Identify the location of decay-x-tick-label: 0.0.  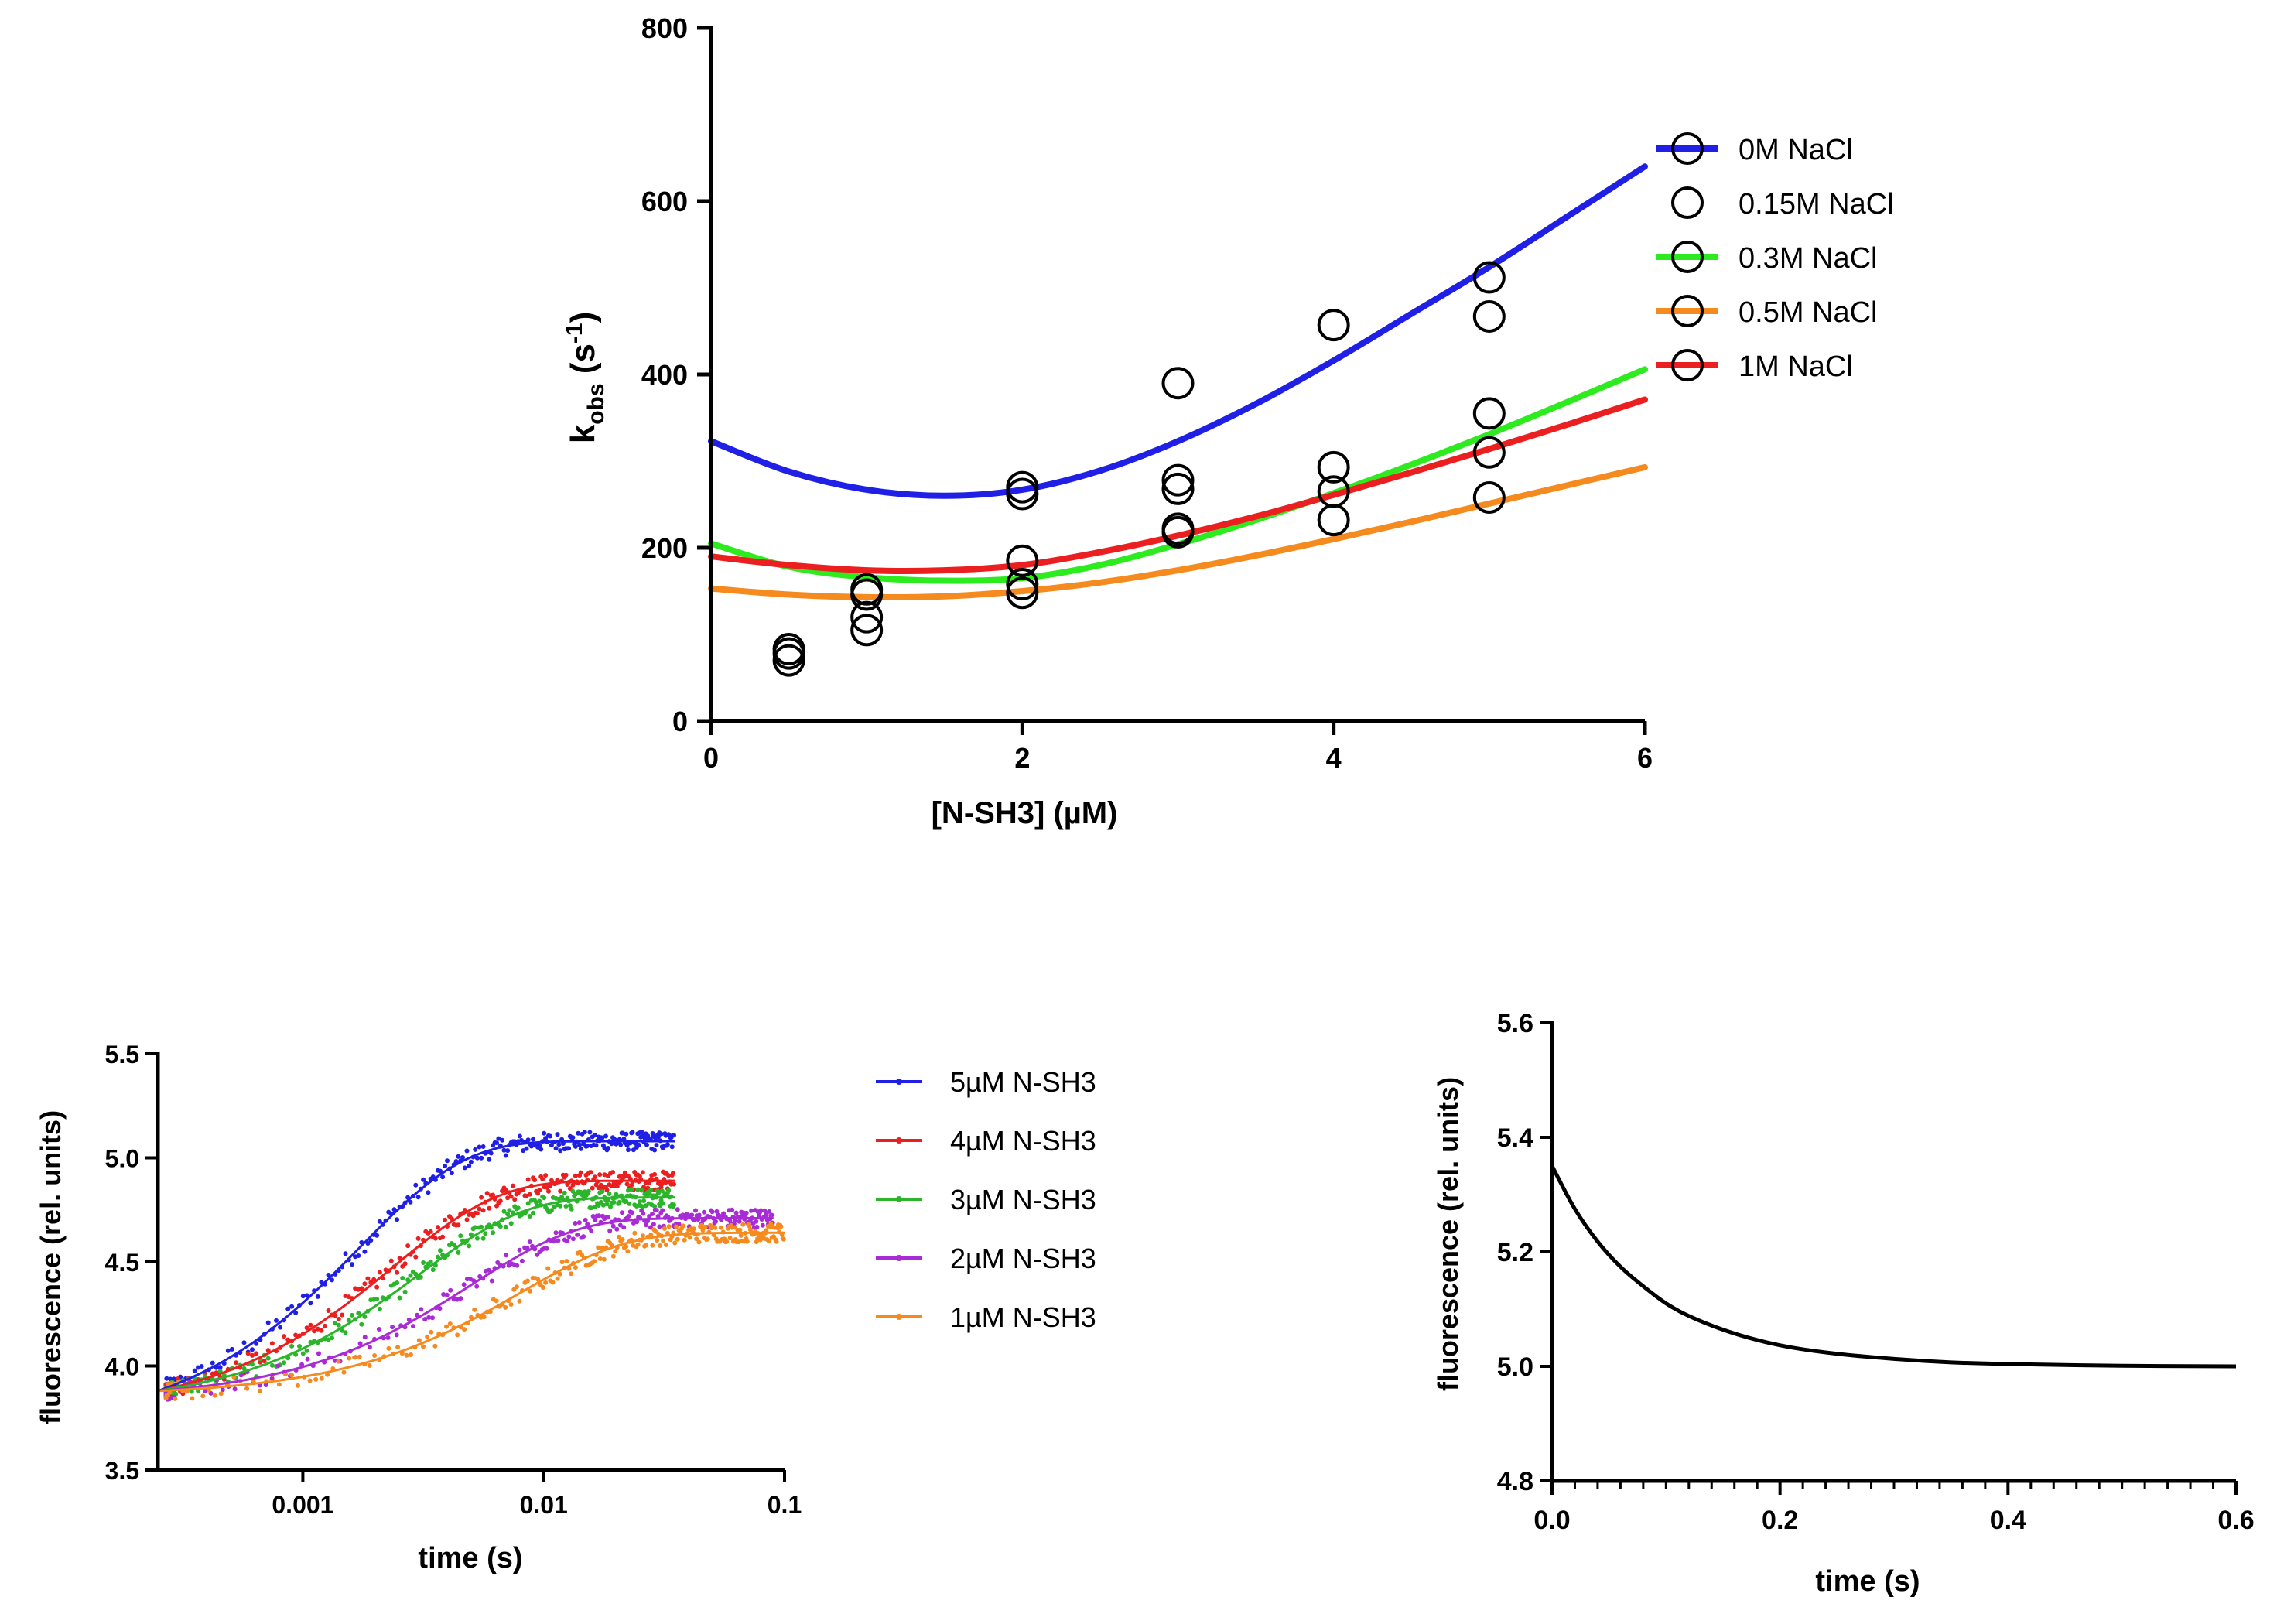
(1551, 1520).